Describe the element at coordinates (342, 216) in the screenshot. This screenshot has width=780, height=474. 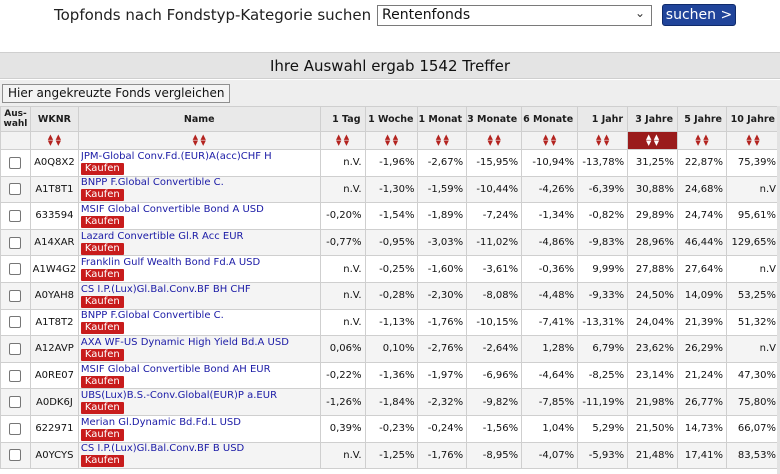
I see `perf-1-tag-cell: -0,20%` at that location.